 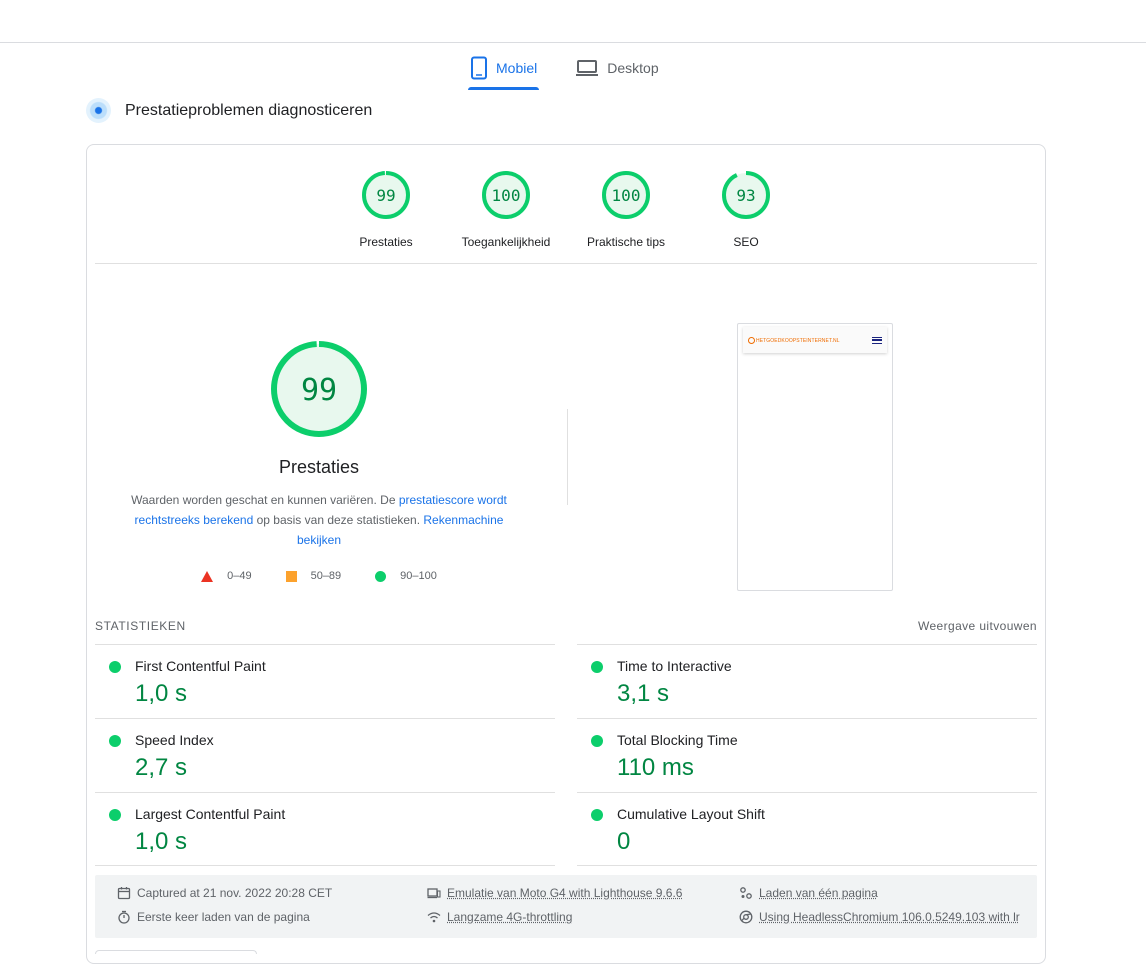 I want to click on calculator-link: Rekenmachine bekijken, so click(x=400, y=530).